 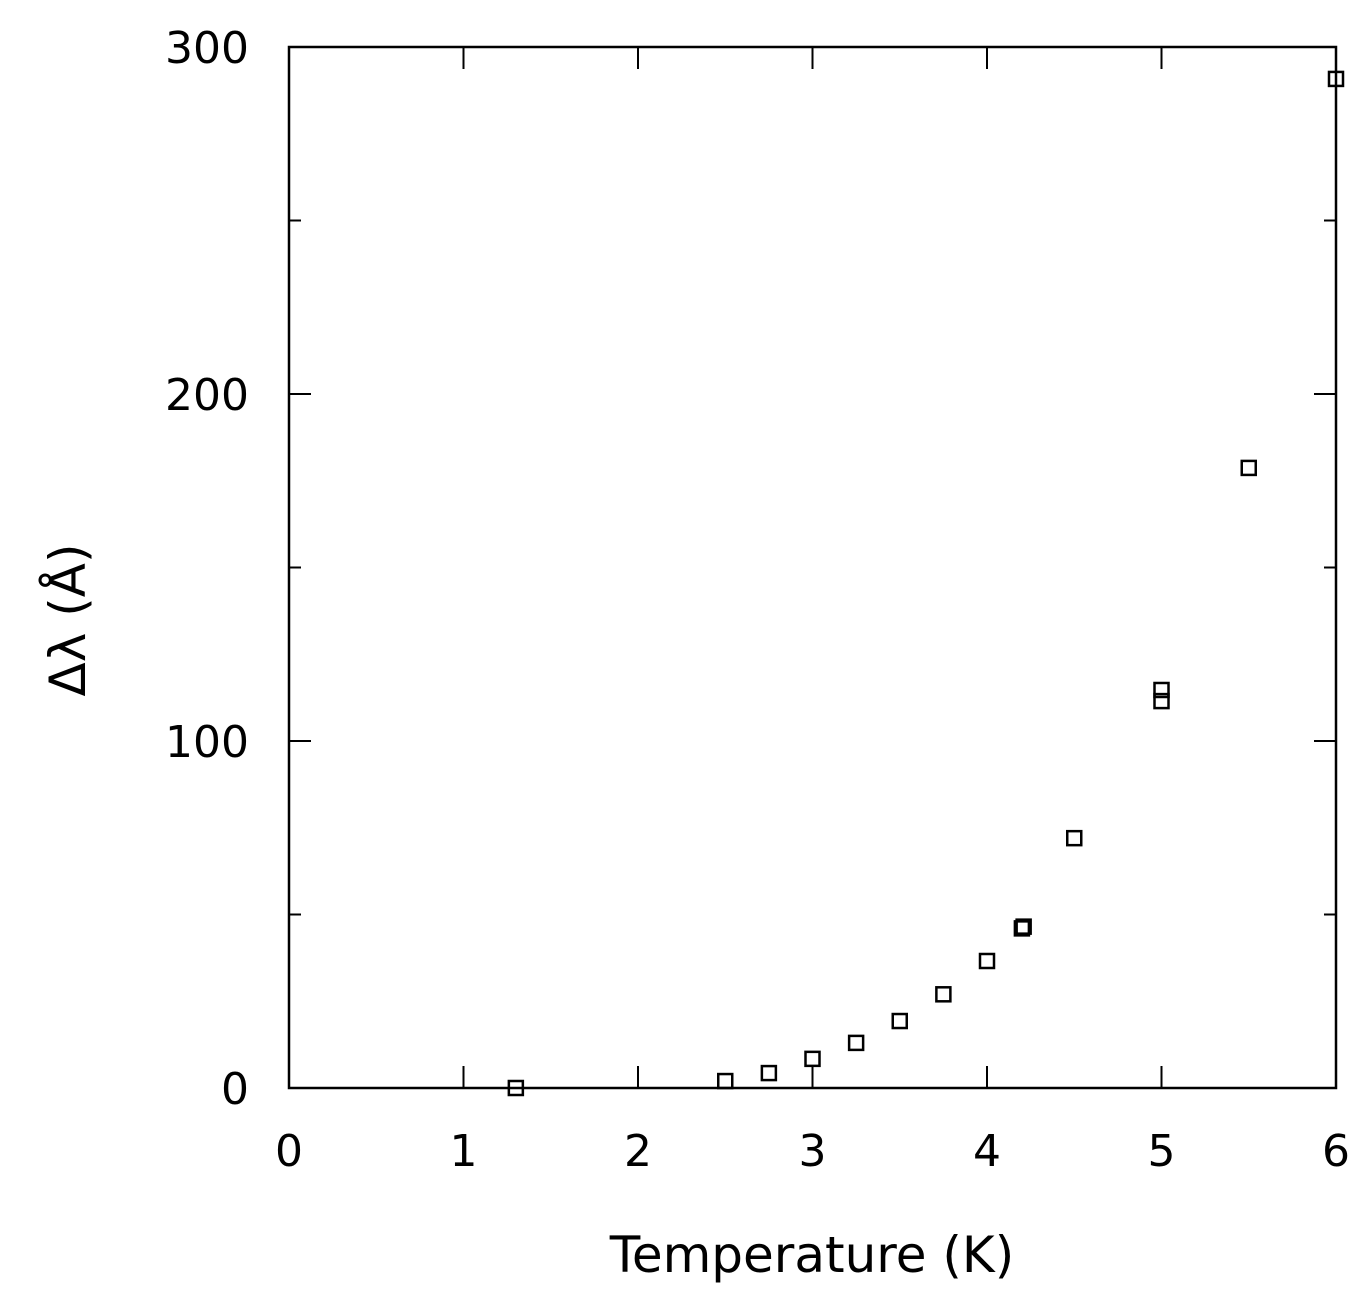 What do you see at coordinates (638, 1151) in the screenshot?
I see `x-tick-label: 2` at bounding box center [638, 1151].